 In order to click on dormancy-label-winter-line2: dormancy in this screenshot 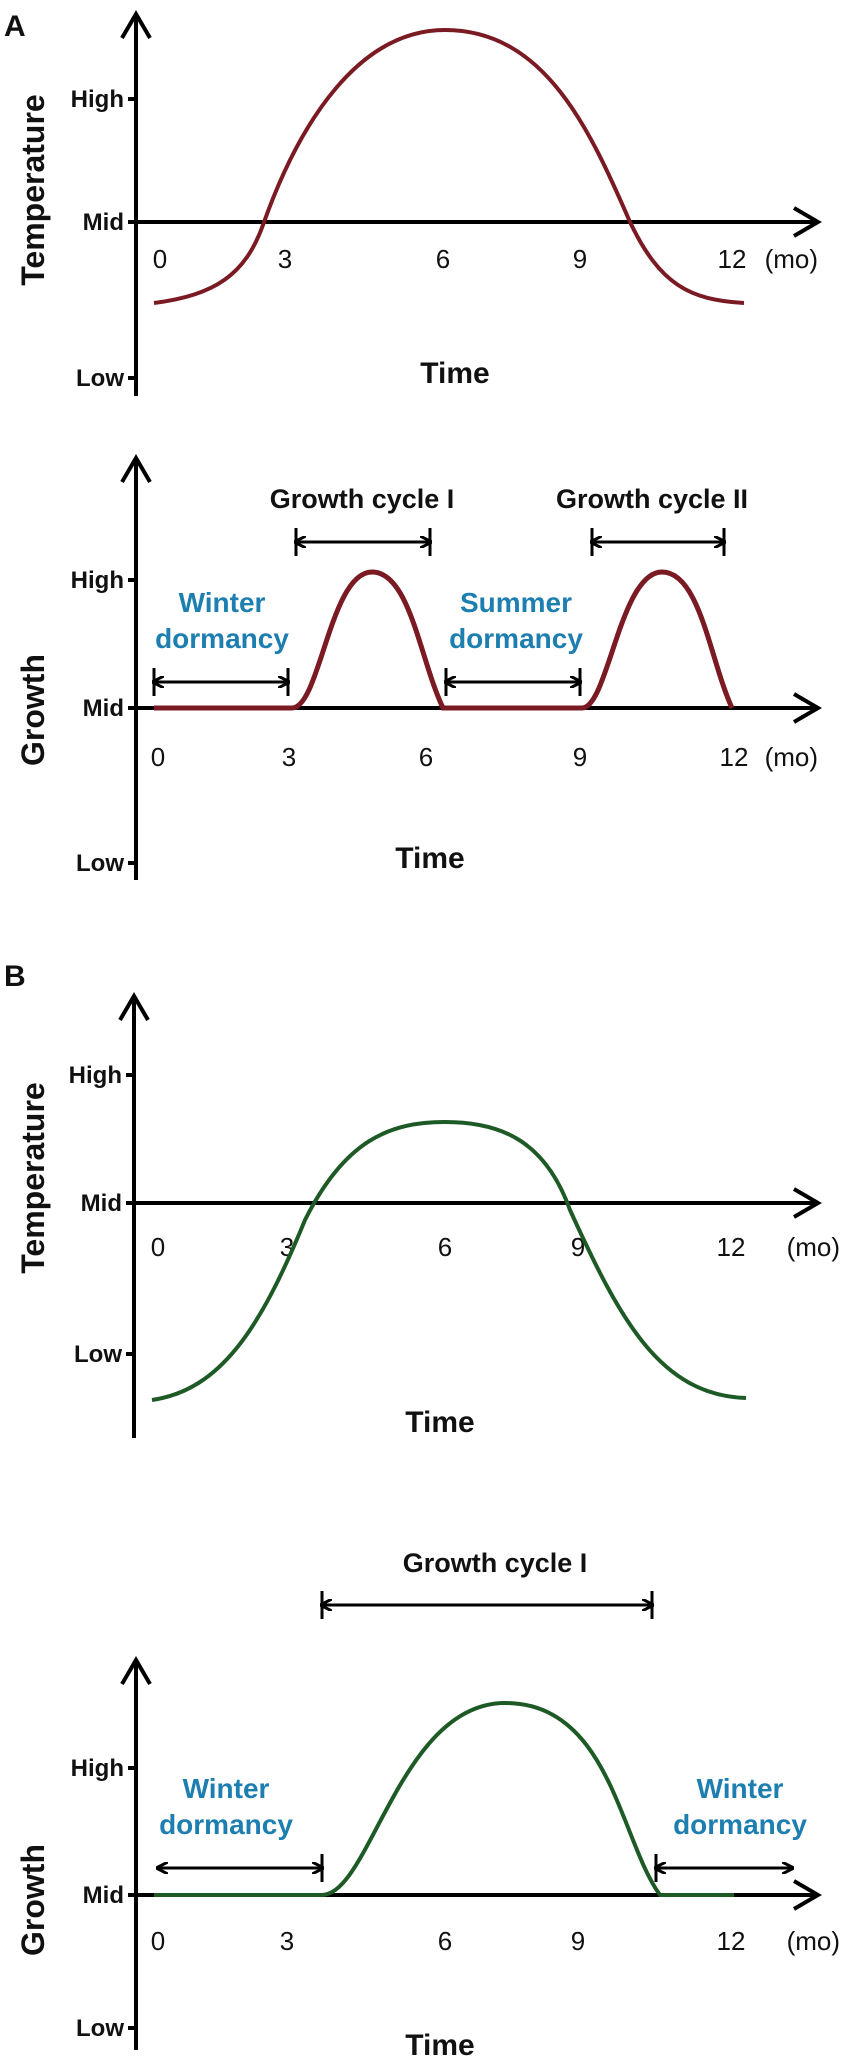, I will do `click(222, 638)`.